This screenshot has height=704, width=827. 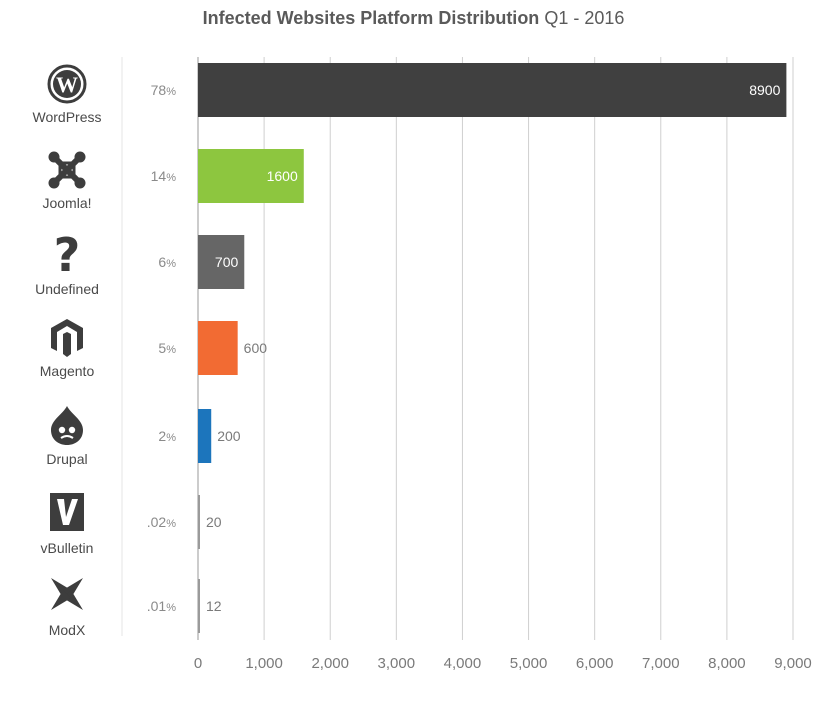 What do you see at coordinates (282, 176) in the screenshot?
I see `bar-value-label: 1600` at bounding box center [282, 176].